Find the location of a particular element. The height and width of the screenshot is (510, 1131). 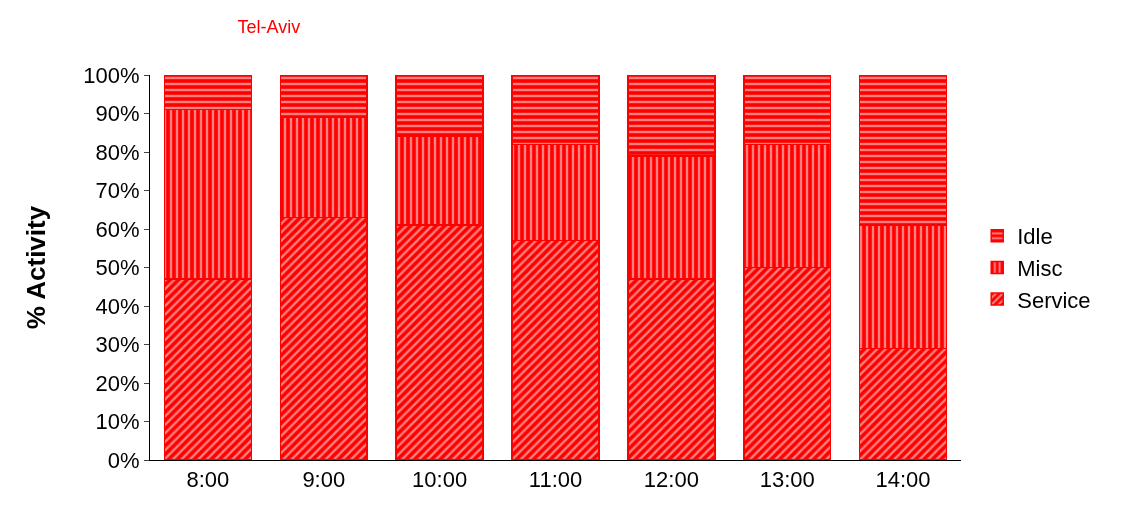

x-tick-label: 12:00 is located at coordinates (671, 480).